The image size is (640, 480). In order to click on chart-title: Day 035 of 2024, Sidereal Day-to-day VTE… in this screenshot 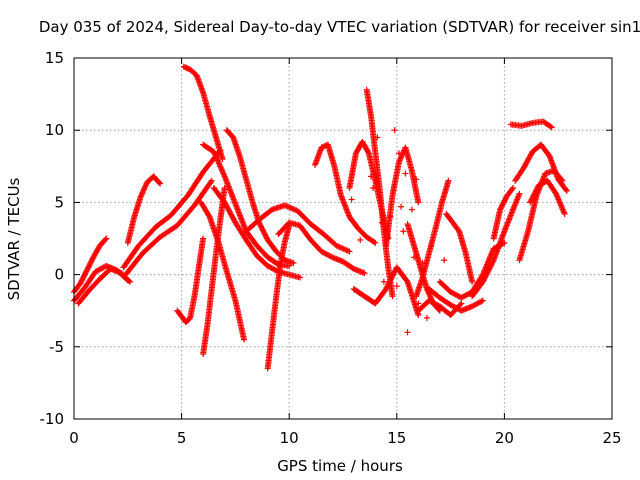, I will do `click(339, 27)`.